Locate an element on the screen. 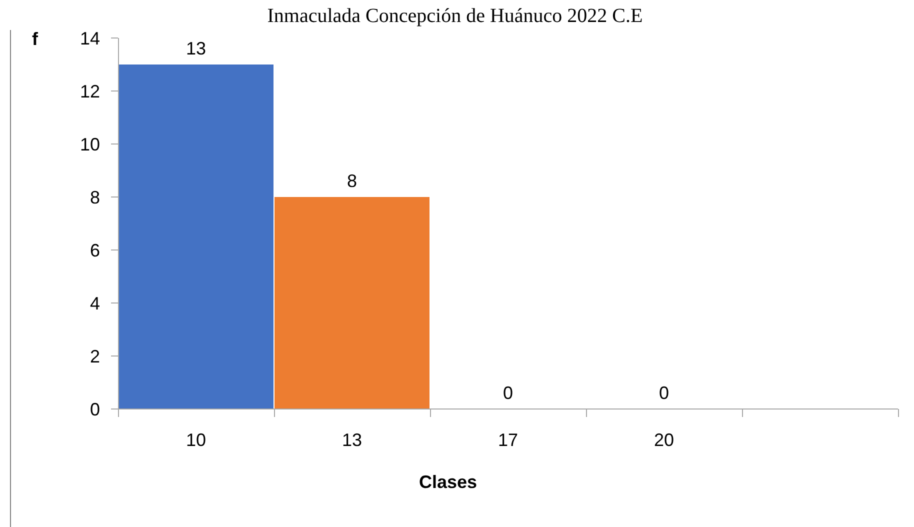  x-tick-label: 17 is located at coordinates (508, 440).